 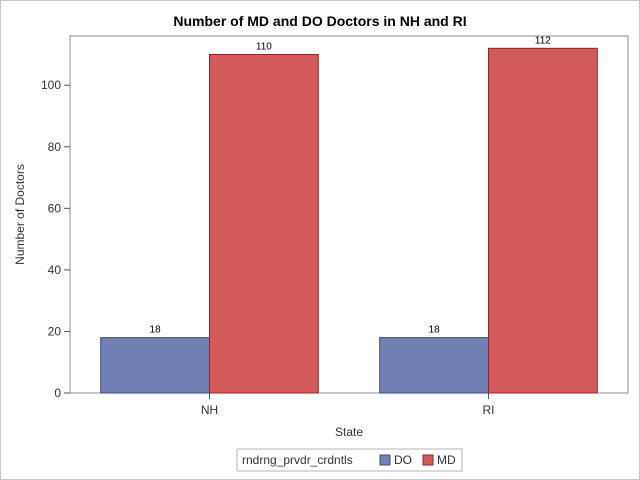 What do you see at coordinates (385, 460) in the screenshot?
I see `legend-swatch-do` at bounding box center [385, 460].